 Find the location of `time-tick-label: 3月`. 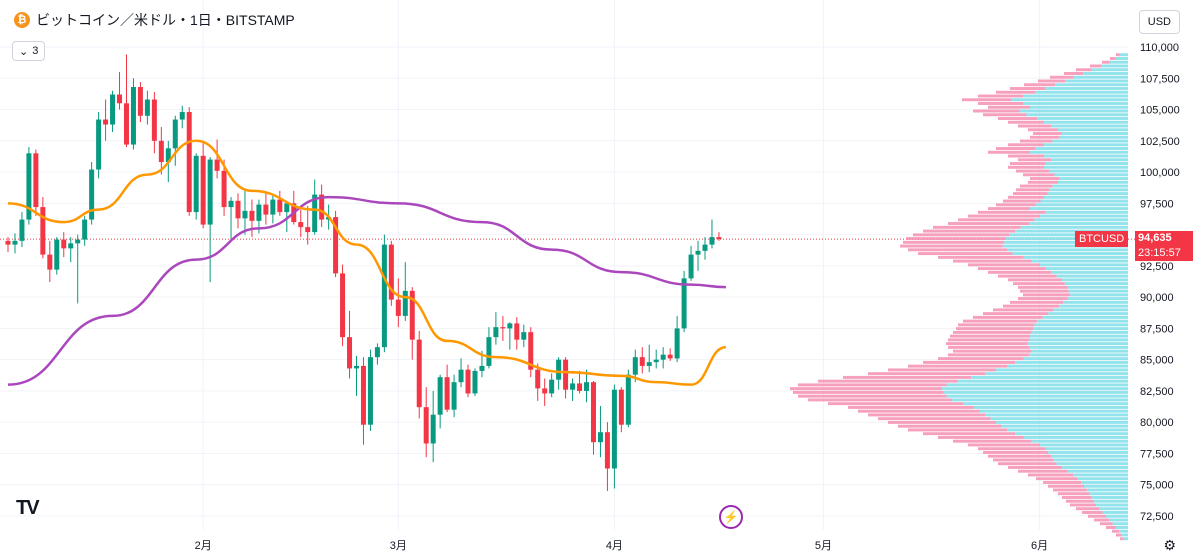

time-tick-label: 3月 is located at coordinates (398, 546).